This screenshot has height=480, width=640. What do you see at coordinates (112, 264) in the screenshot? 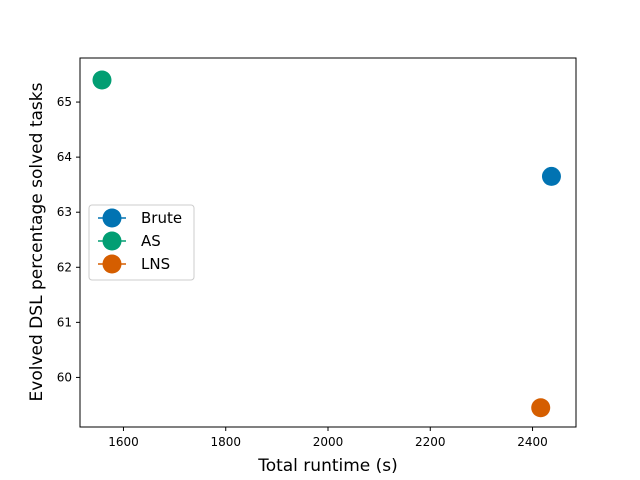
I see `legend-marker-lns` at bounding box center [112, 264].